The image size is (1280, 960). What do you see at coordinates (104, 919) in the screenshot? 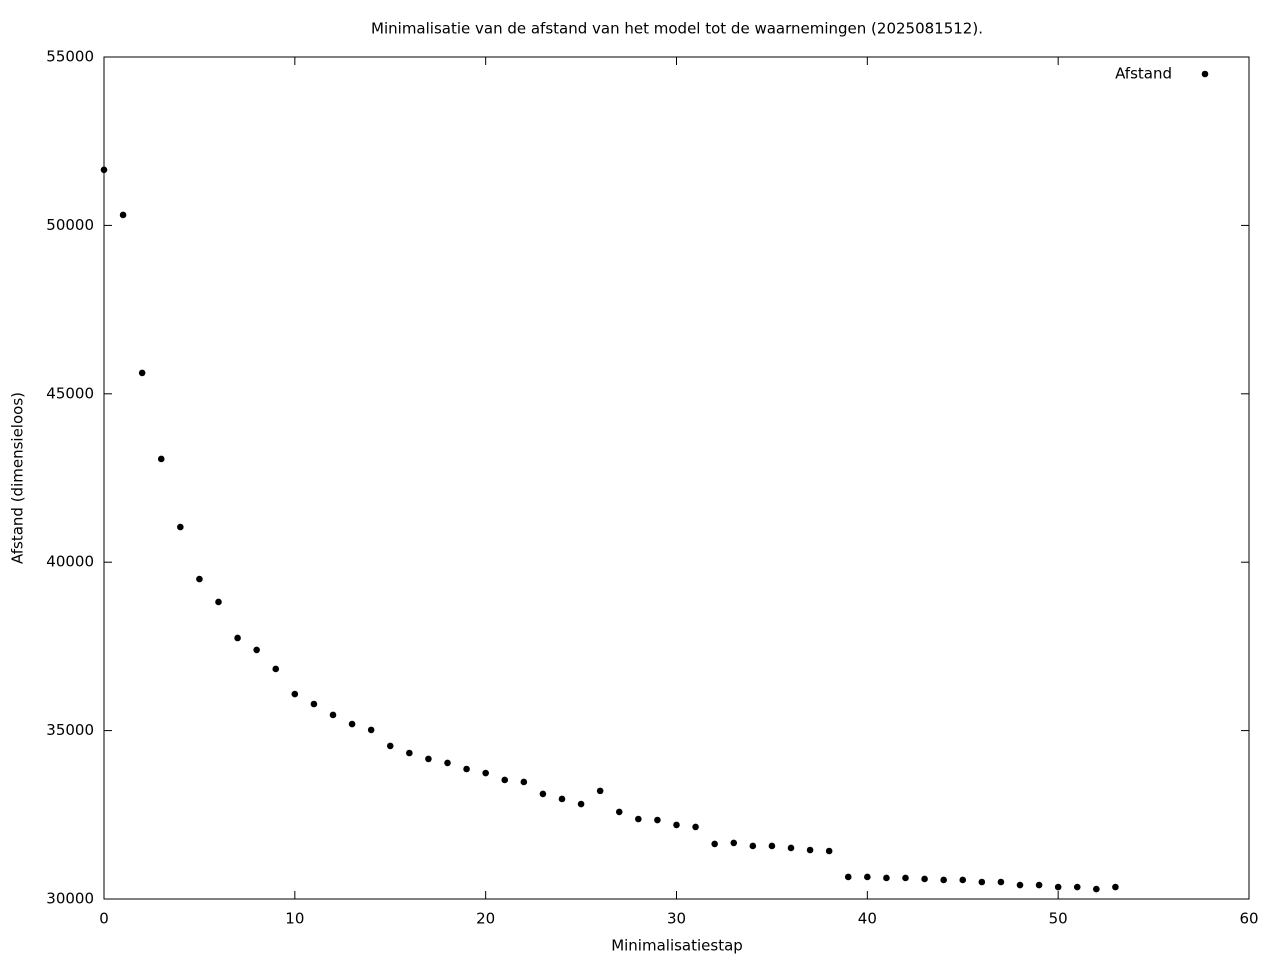
I see `x-tick-label: 0` at bounding box center [104, 919].